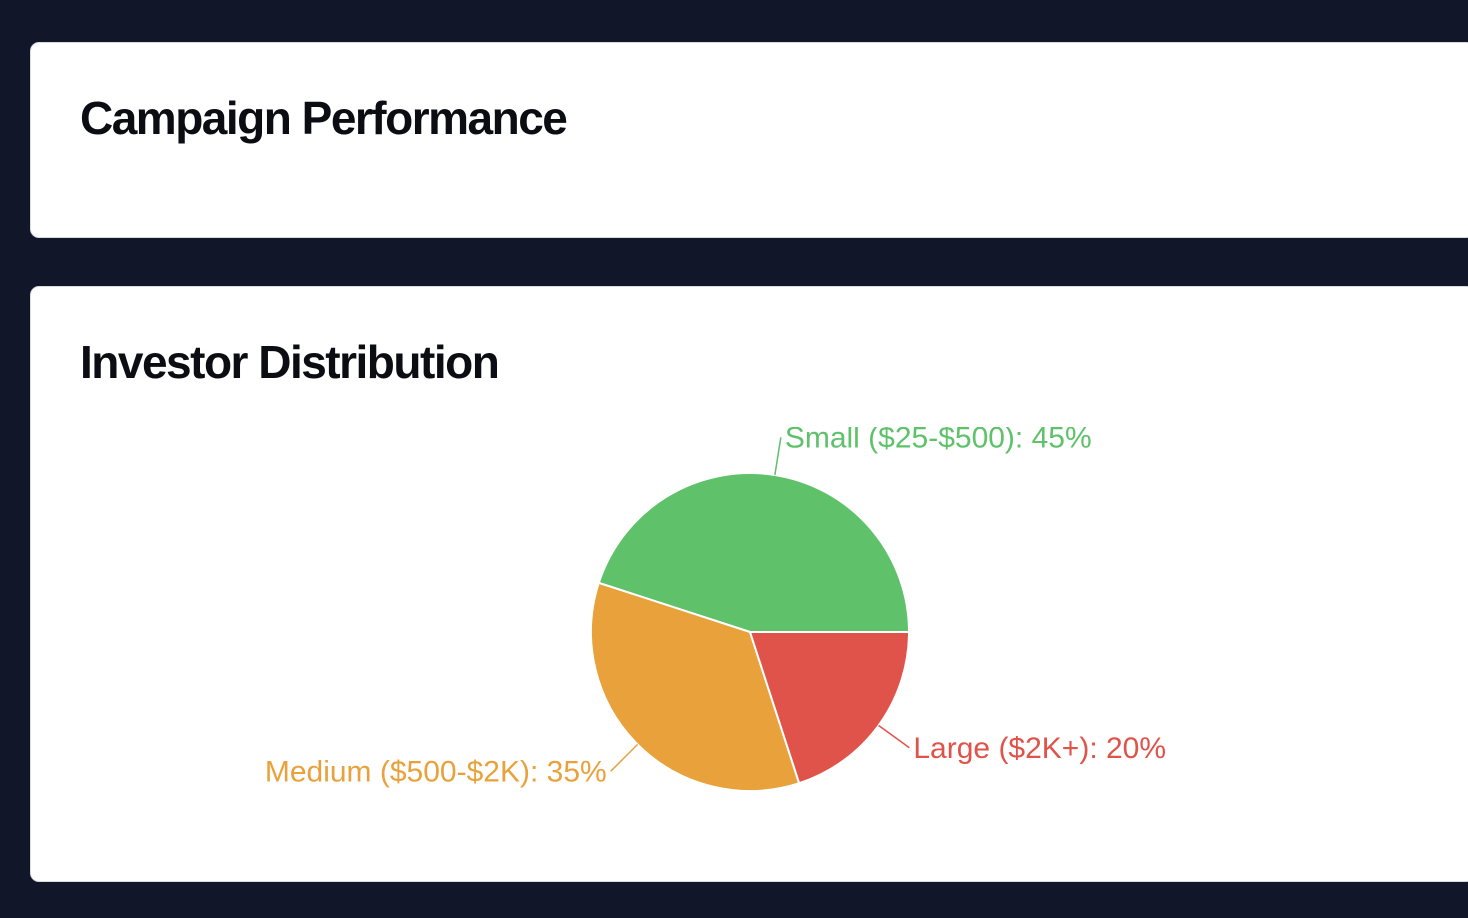 The width and height of the screenshot is (1468, 918). I want to click on investor-distribution-title: Investor Distribution, so click(290, 362).